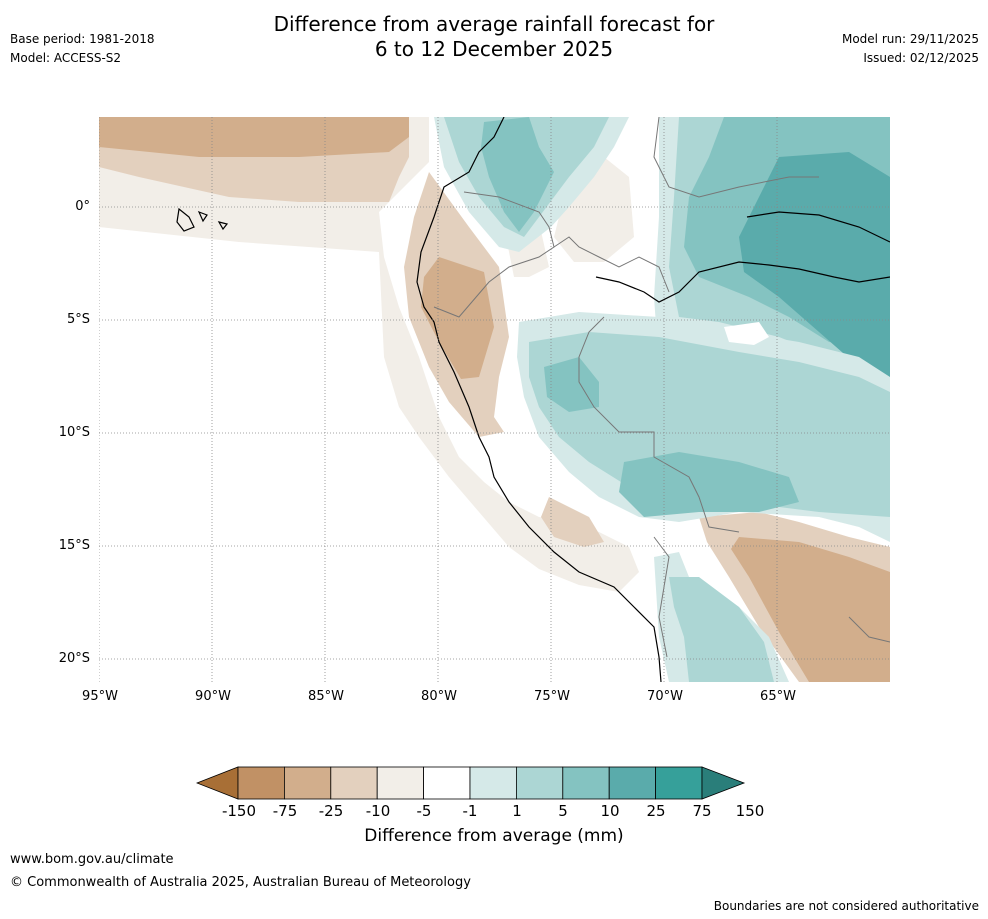 The image size is (988, 919). What do you see at coordinates (82, 206) in the screenshot?
I see `lat-label: 0°` at bounding box center [82, 206].